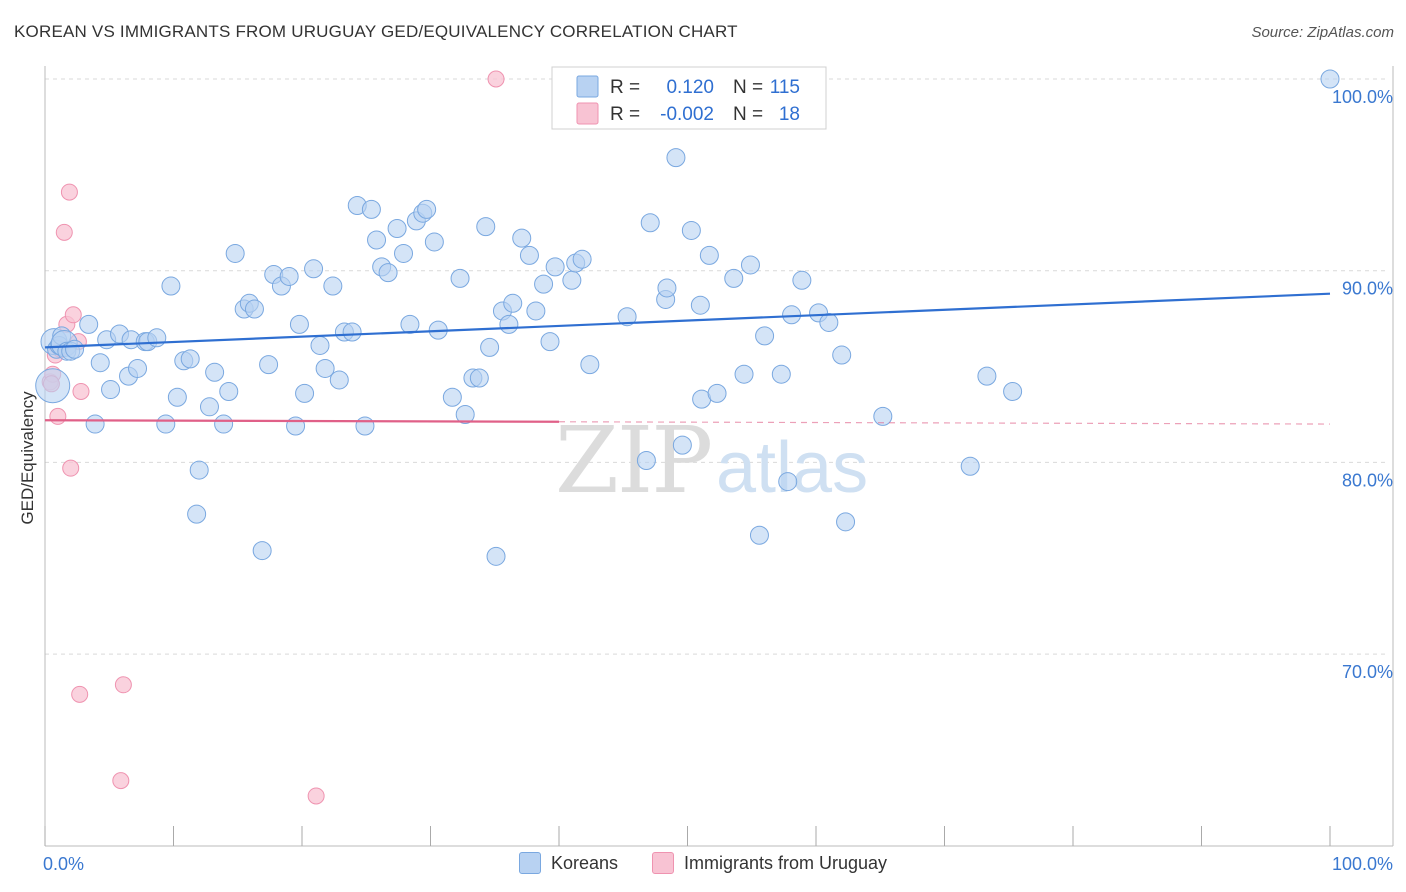  I want to click on watermark-zip: ZIP, so click(633, 460).